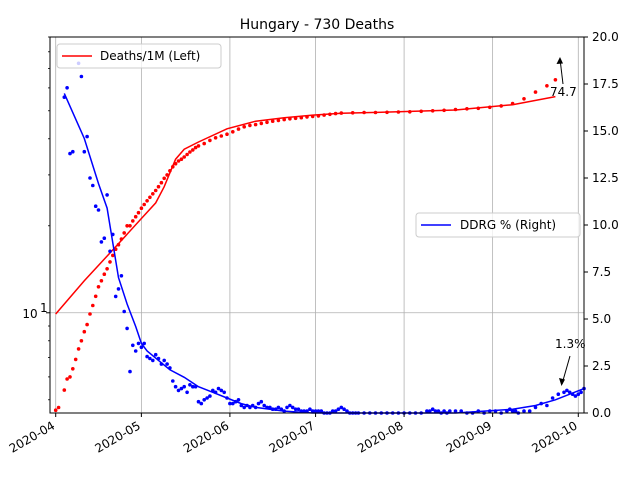 The width and height of the screenshot is (640, 480). I want to click on x-tick-label: 2020-10, so click(554, 436).